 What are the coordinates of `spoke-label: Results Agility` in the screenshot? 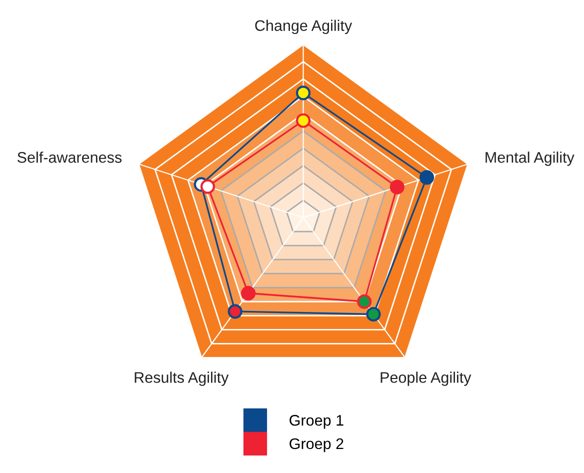 It's located at (181, 379).